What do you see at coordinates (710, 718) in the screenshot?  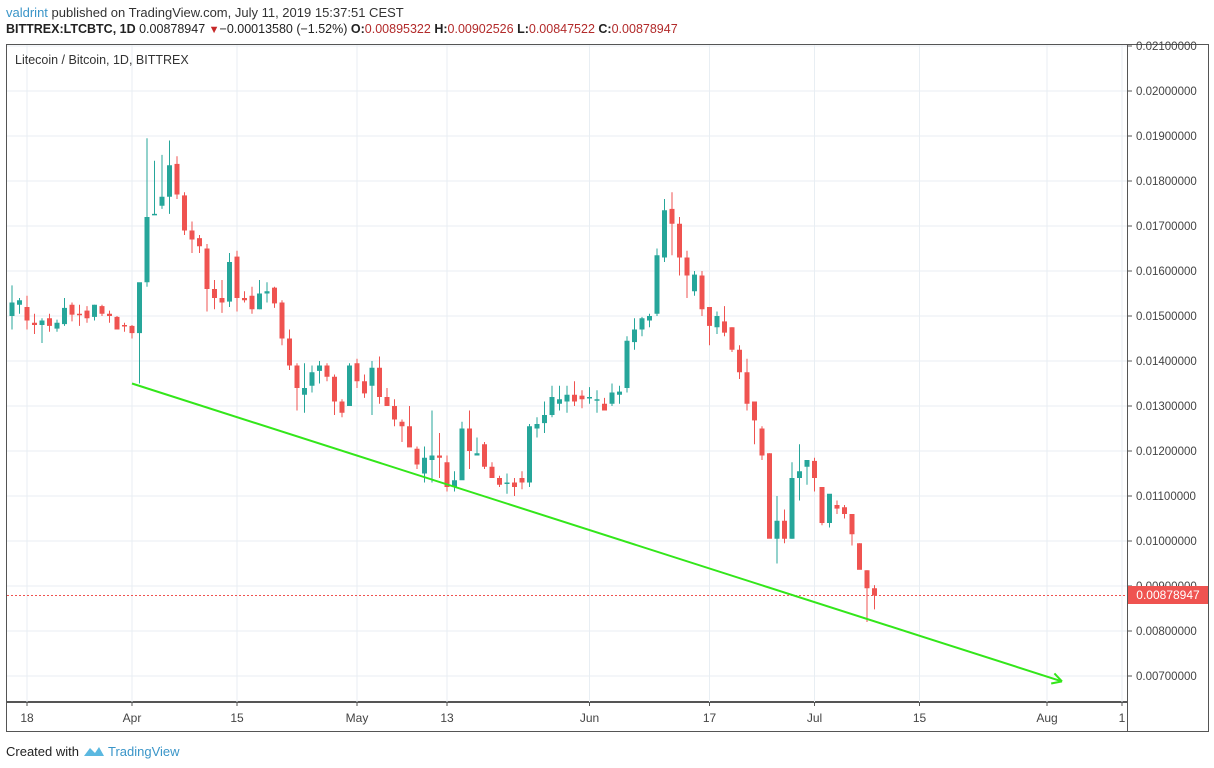 I see `time-tick-label: 17` at bounding box center [710, 718].